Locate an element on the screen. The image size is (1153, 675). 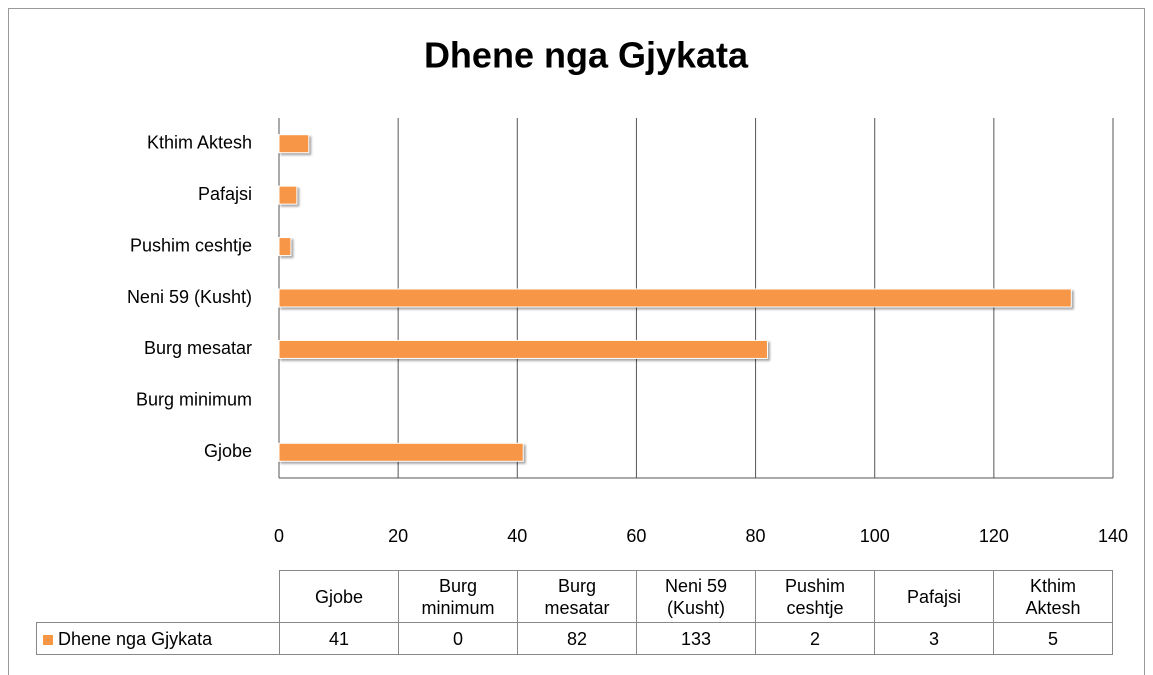
table-header-cell: Burg mesatar is located at coordinates (577, 596).